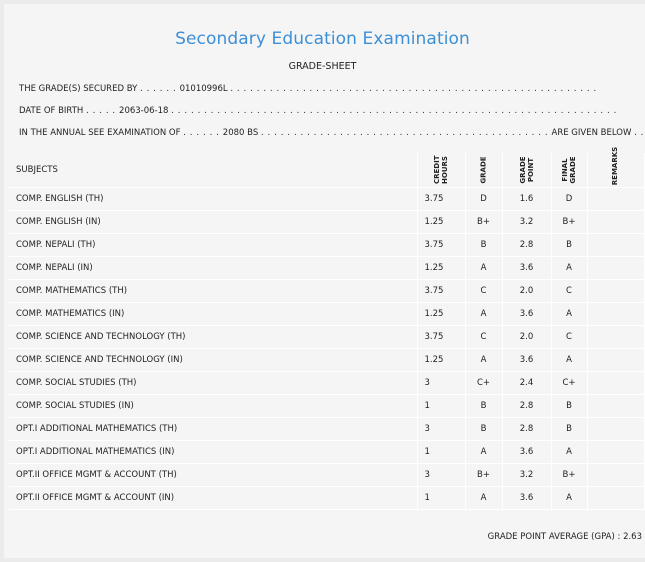 The height and width of the screenshot is (562, 645). Describe the element at coordinates (322, 39) in the screenshot. I see `page-title: Secondary Education Examination` at that location.